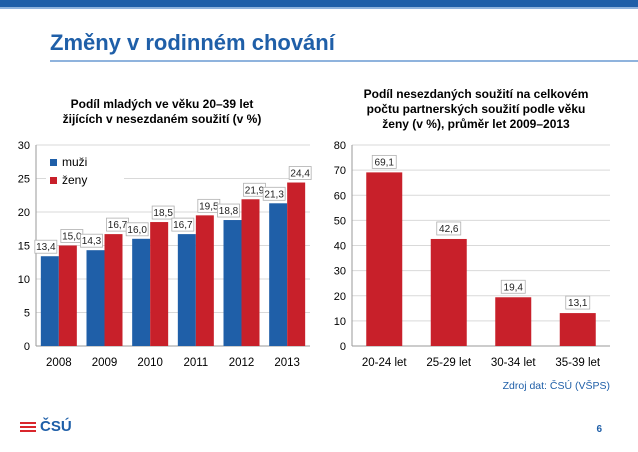  Describe the element at coordinates (209, 206) in the screenshot. I see `chart1-data-label: 19,5` at that location.